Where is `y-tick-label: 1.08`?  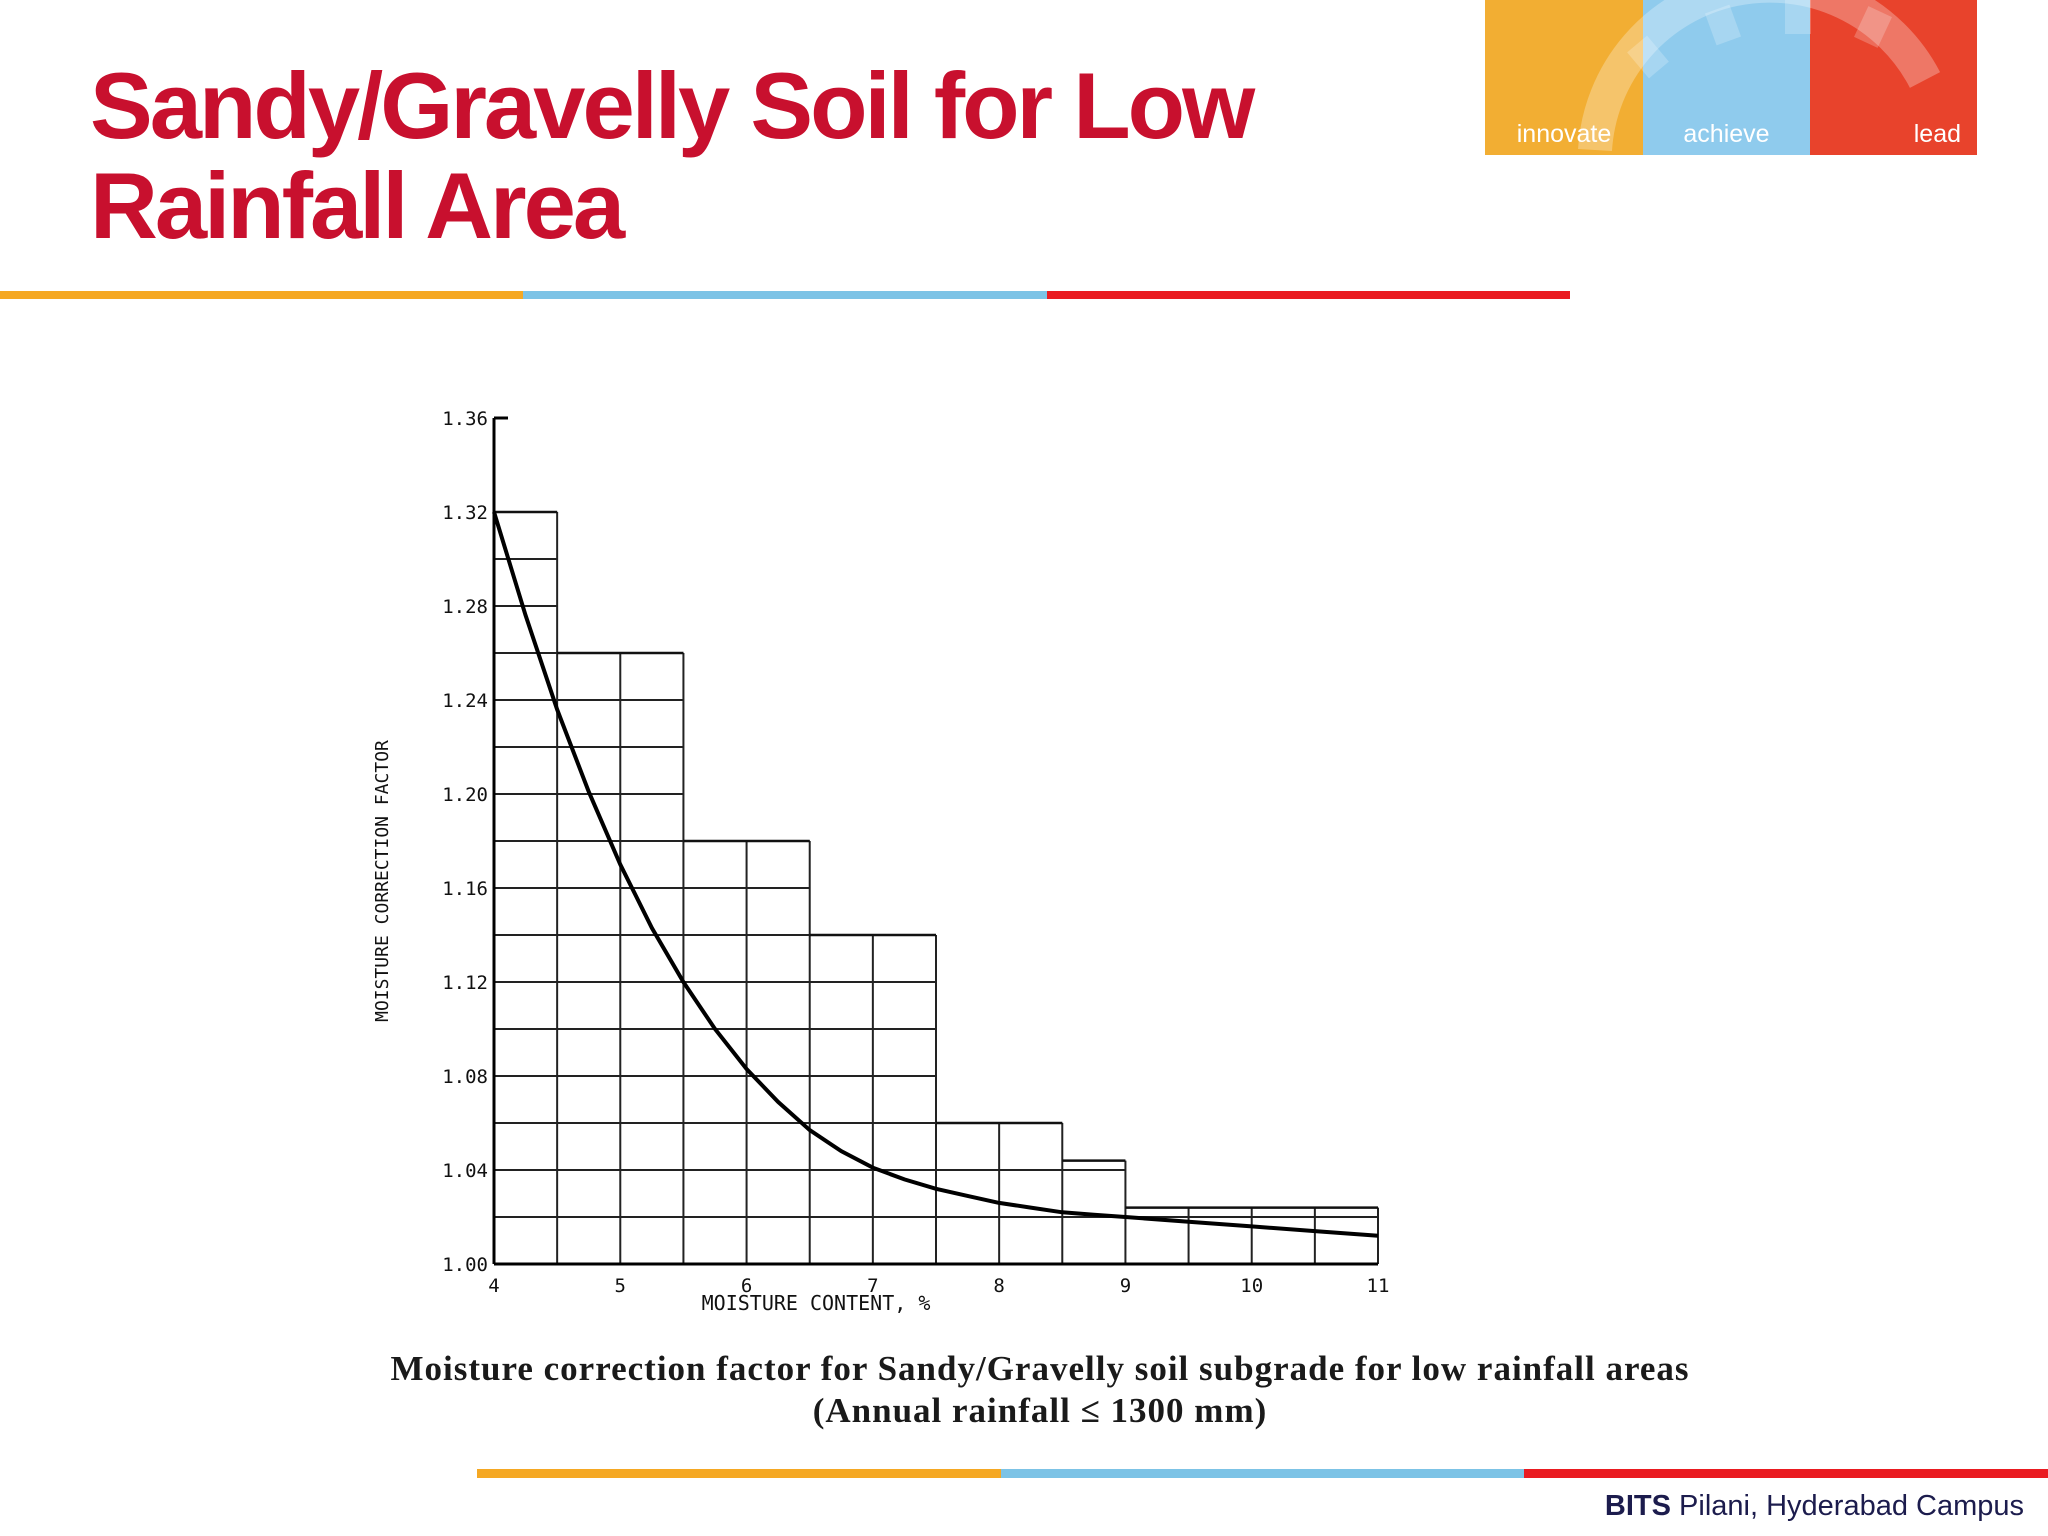 y-tick-label: 1.08 is located at coordinates (465, 1077).